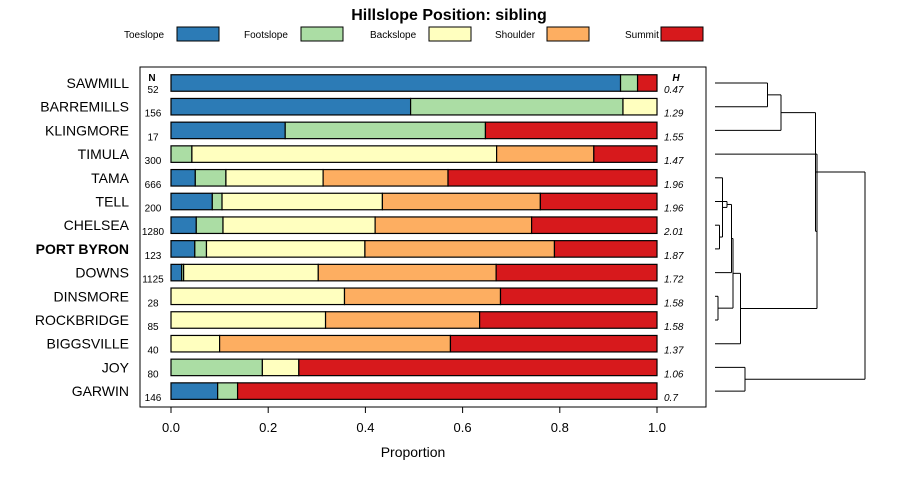 The image size is (900, 485). What do you see at coordinates (153, 161) in the screenshot?
I see `row-n-count: 300` at bounding box center [153, 161].